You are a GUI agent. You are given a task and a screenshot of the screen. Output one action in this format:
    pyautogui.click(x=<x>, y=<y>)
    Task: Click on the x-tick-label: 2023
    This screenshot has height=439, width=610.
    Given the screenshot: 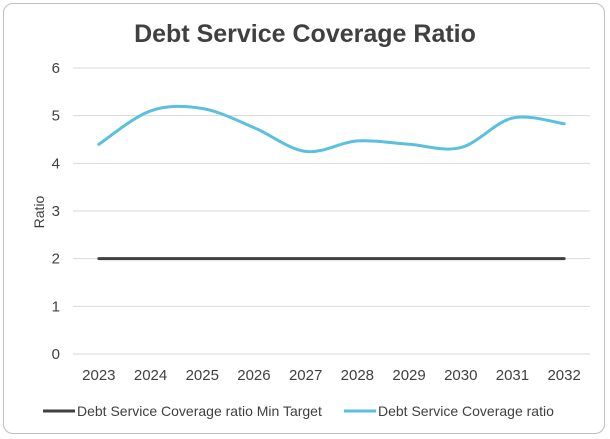 What is the action you would take?
    pyautogui.click(x=98, y=375)
    